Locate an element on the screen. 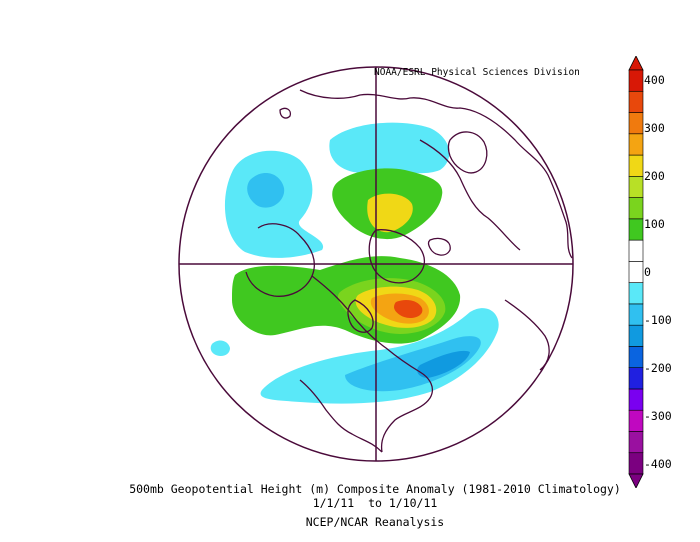 This screenshot has width=700, height=542. anomaly-neg-small is located at coordinates (220, 348).